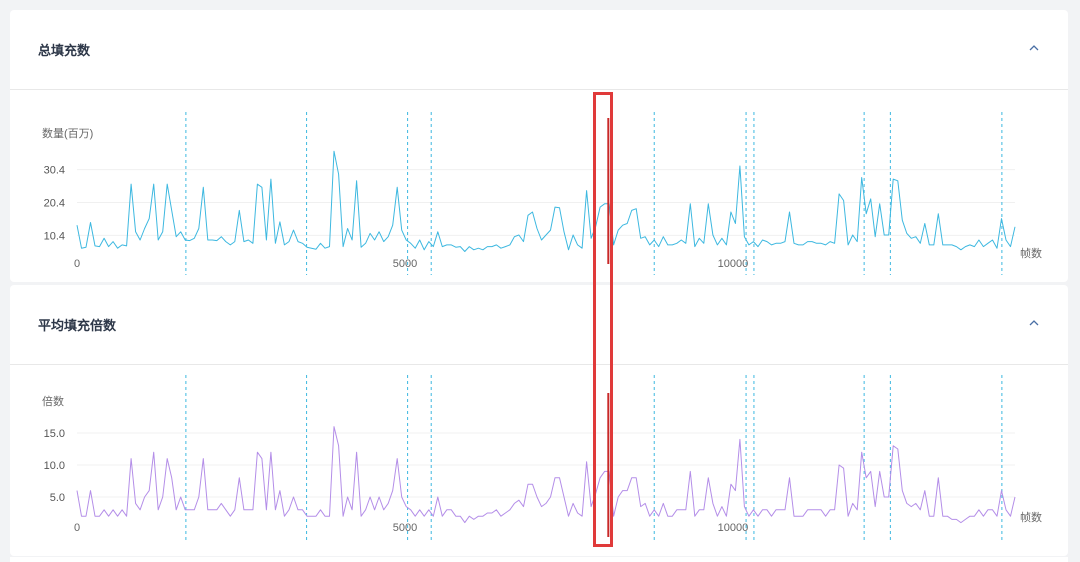 The height and width of the screenshot is (562, 1080). Describe the element at coordinates (54, 236) in the screenshot. I see `y-tick-label: 10.4` at that location.